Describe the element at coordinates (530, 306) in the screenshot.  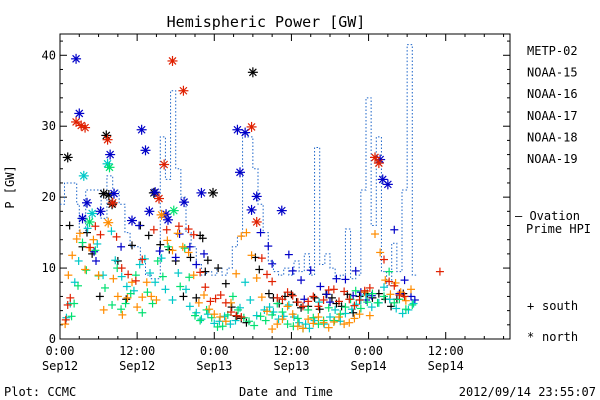
I see `marker-key-symbol: +` at that location.